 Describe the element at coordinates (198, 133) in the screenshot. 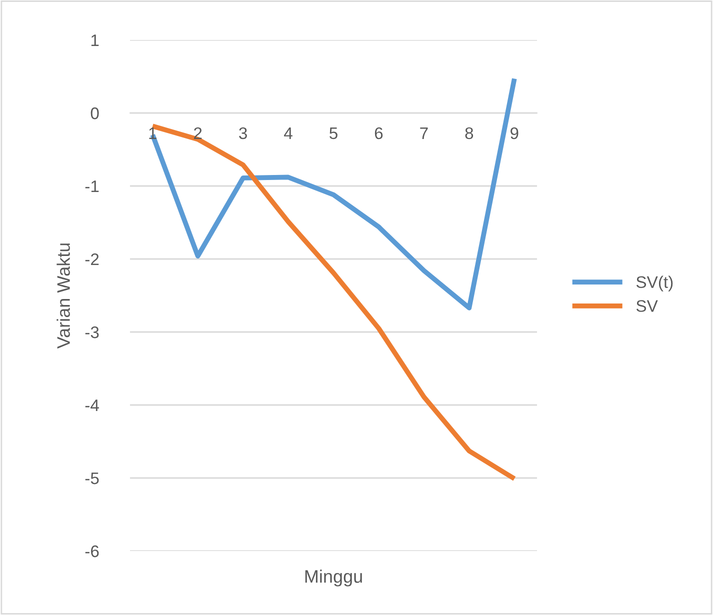

I see `x-tick-label: 2` at that location.